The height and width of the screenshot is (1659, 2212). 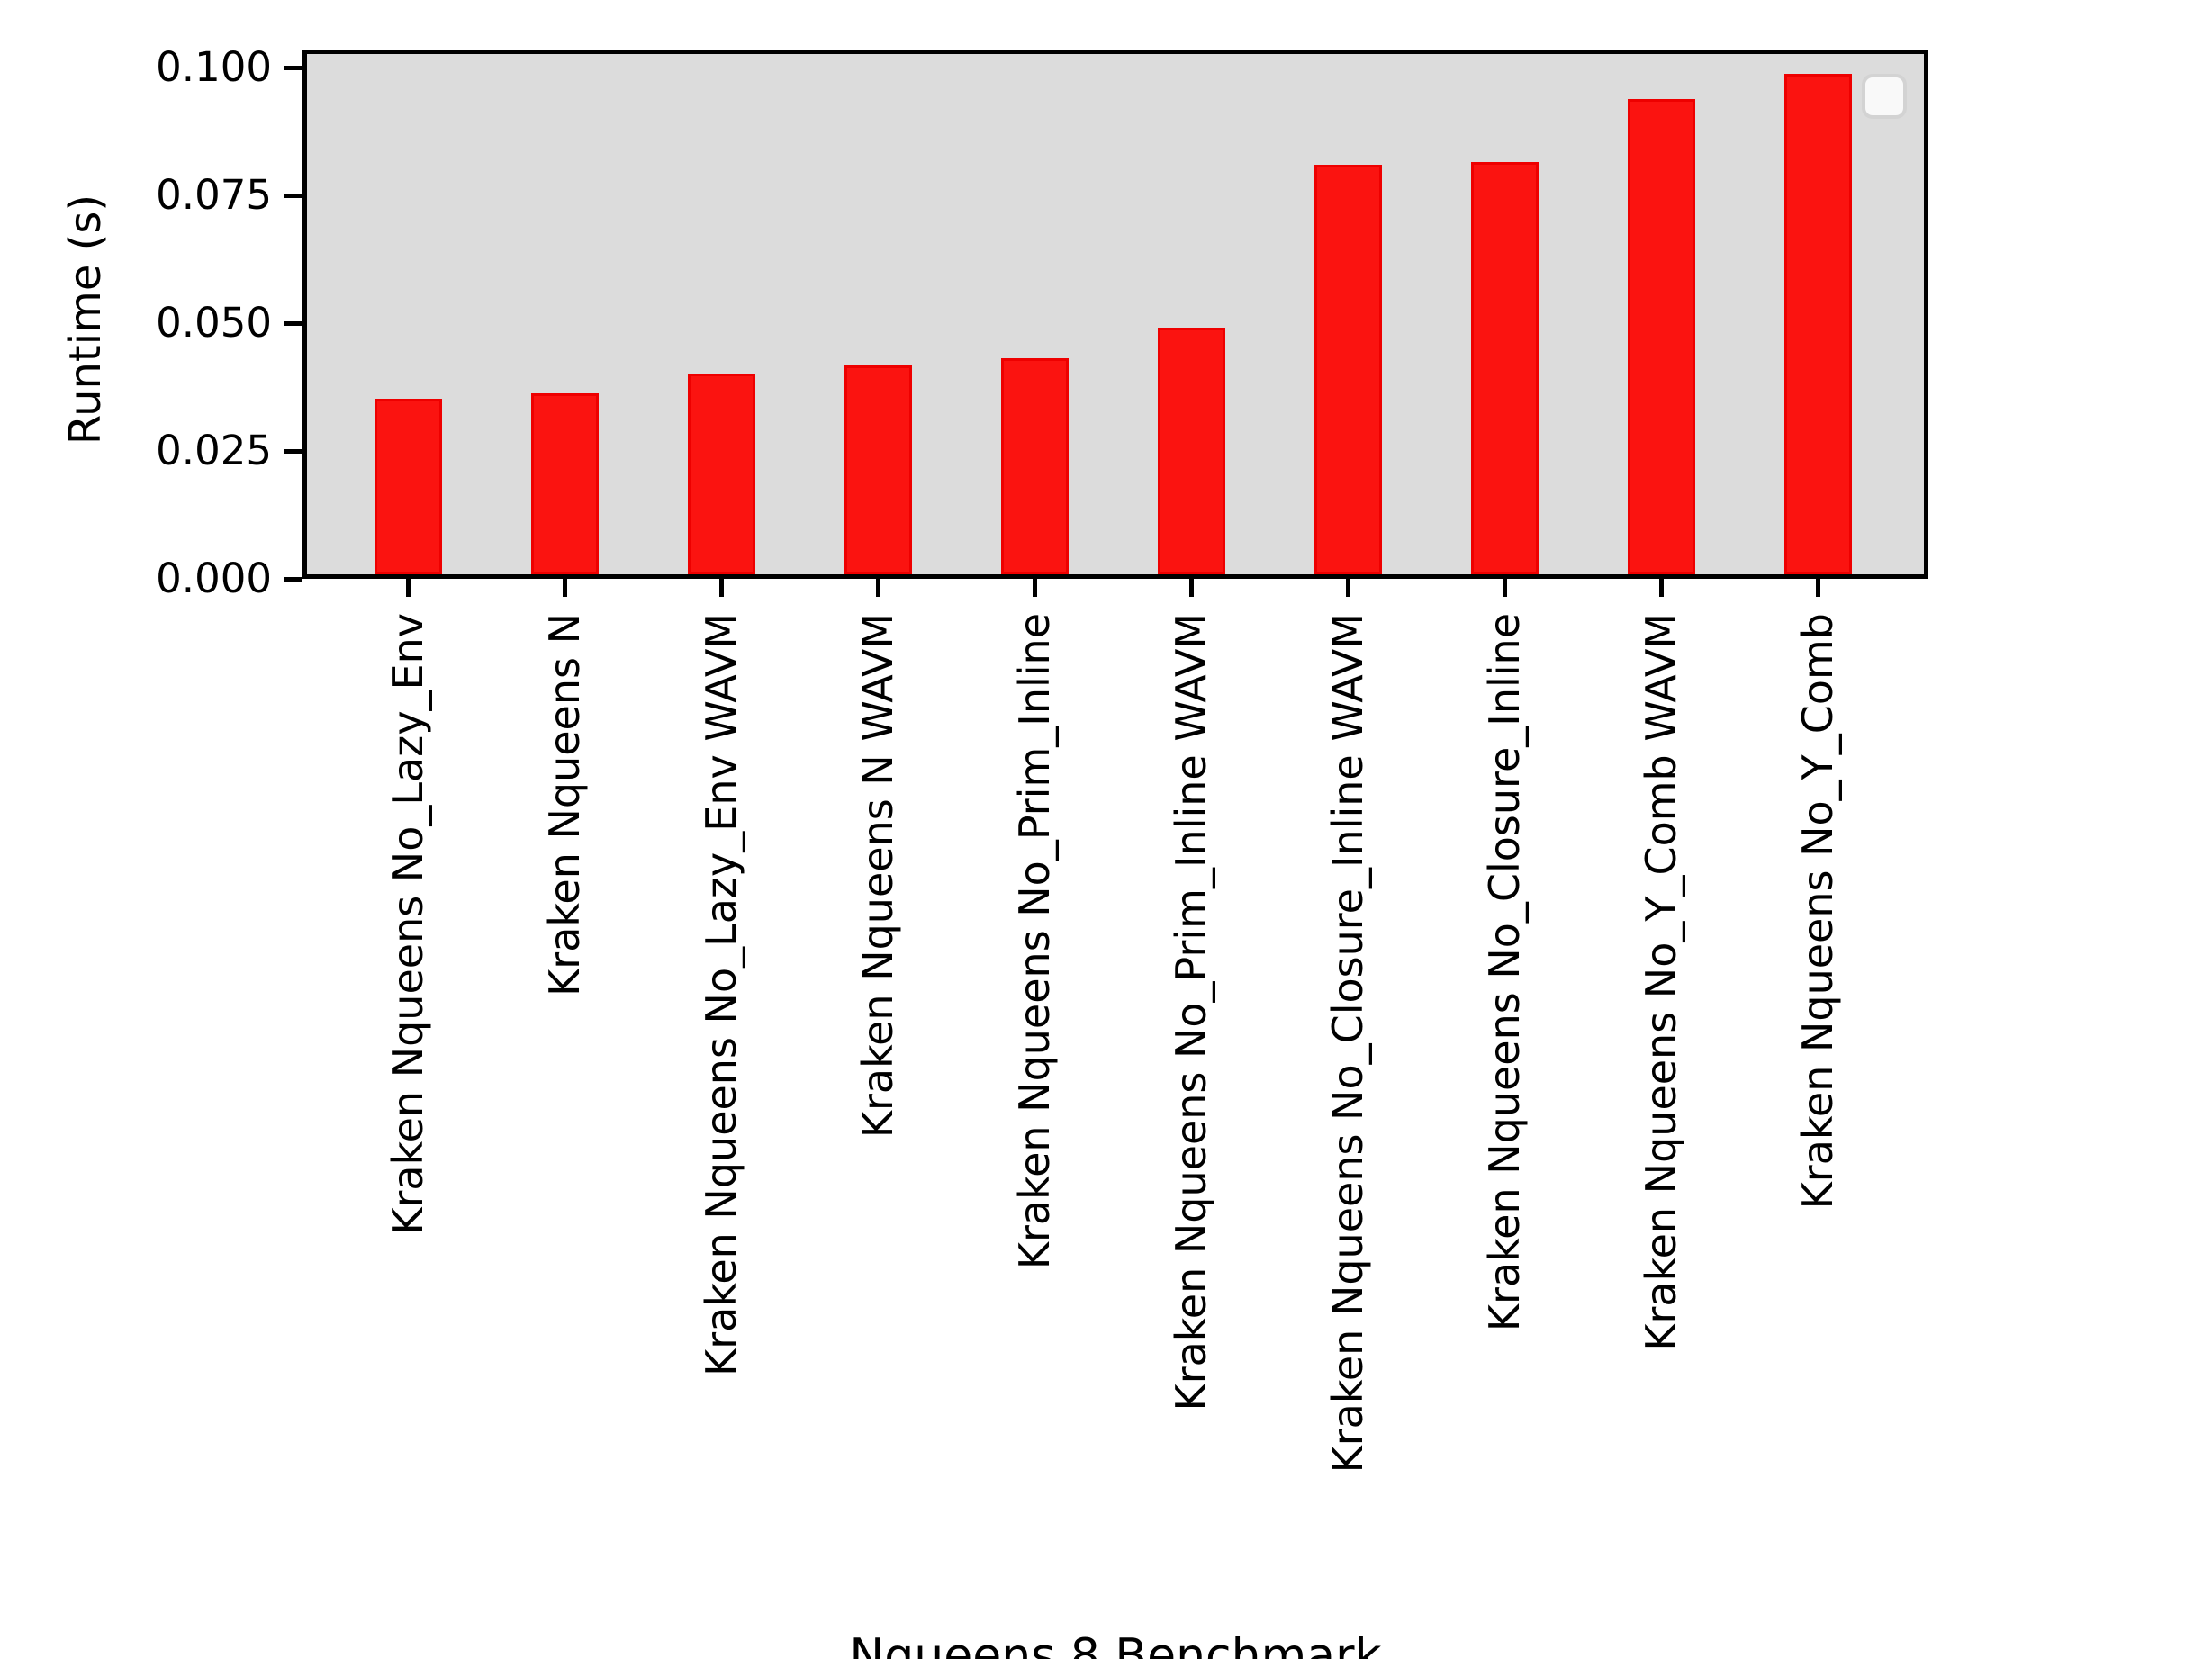 What do you see at coordinates (1504, 972) in the screenshot?
I see `x-tick-label-8: Kraken Nqueens No_Closure_Inline` at bounding box center [1504, 972].